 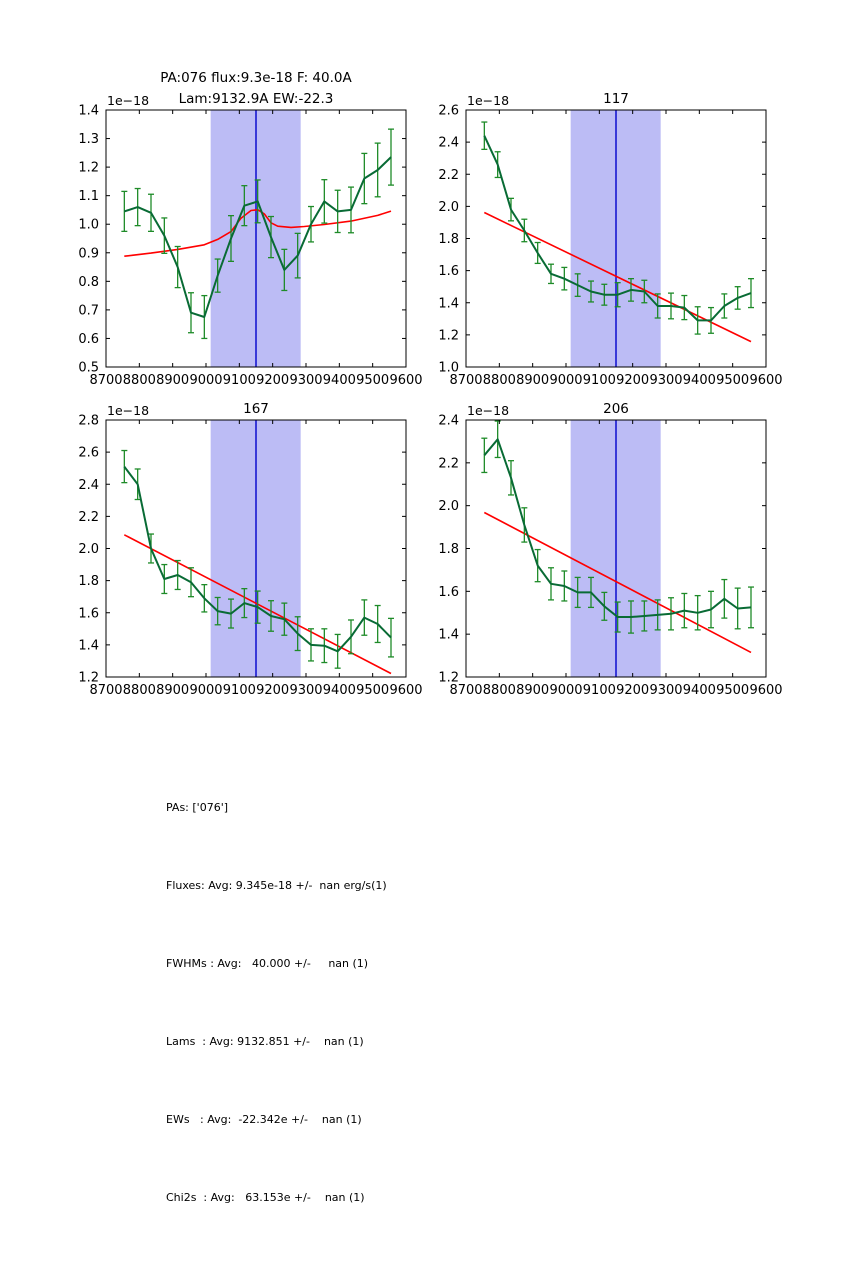 What do you see at coordinates (88, 339) in the screenshot?
I see `y-tick-label: 0.6` at bounding box center [88, 339].